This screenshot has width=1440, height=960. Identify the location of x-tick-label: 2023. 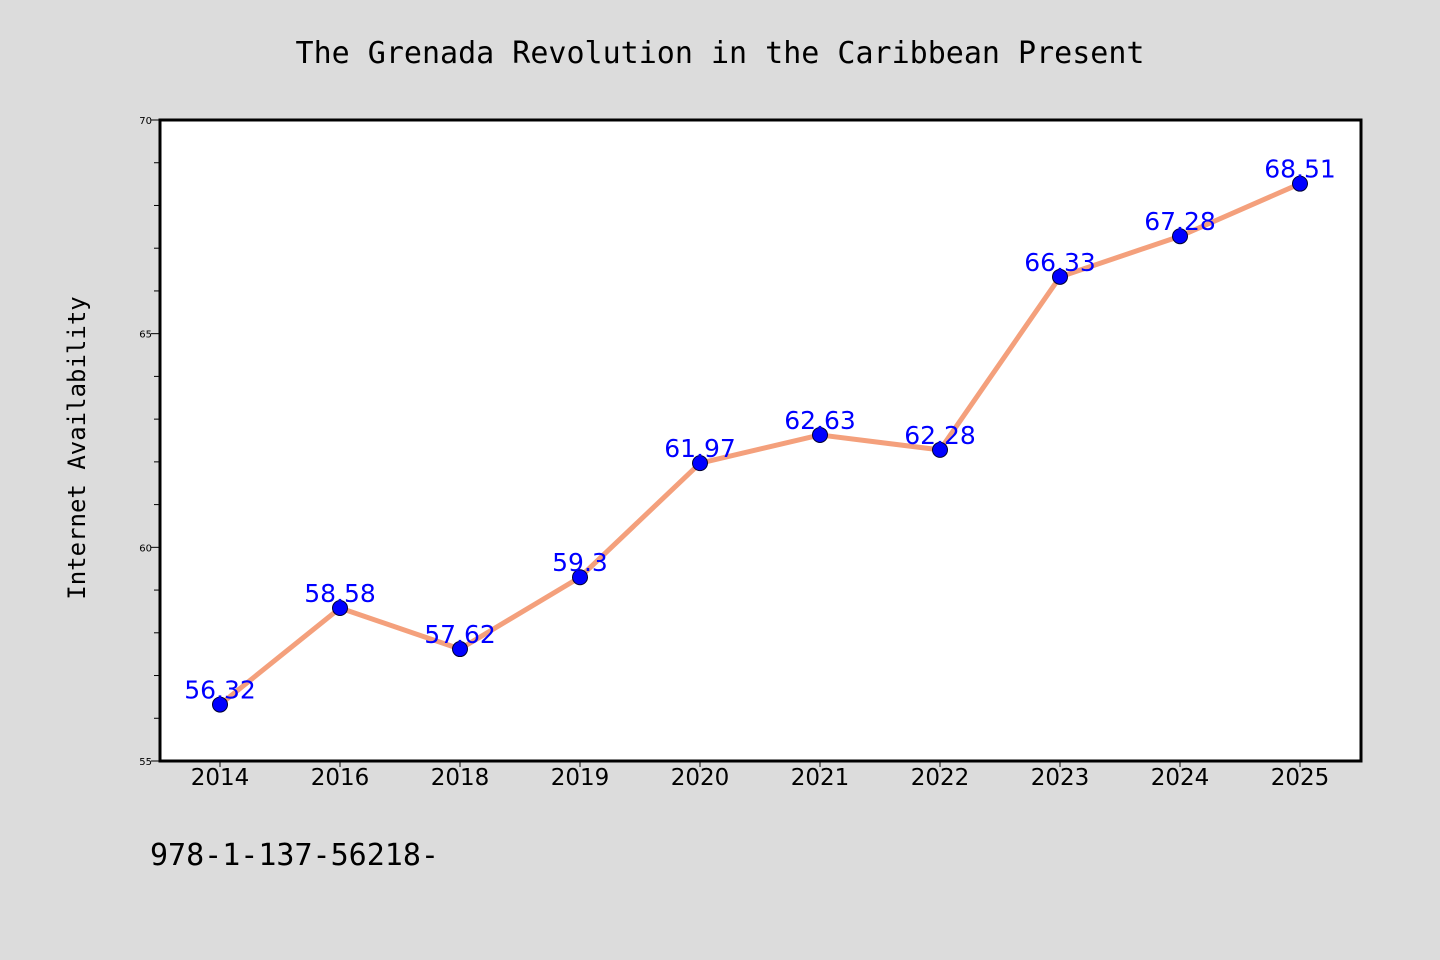
(1060, 778).